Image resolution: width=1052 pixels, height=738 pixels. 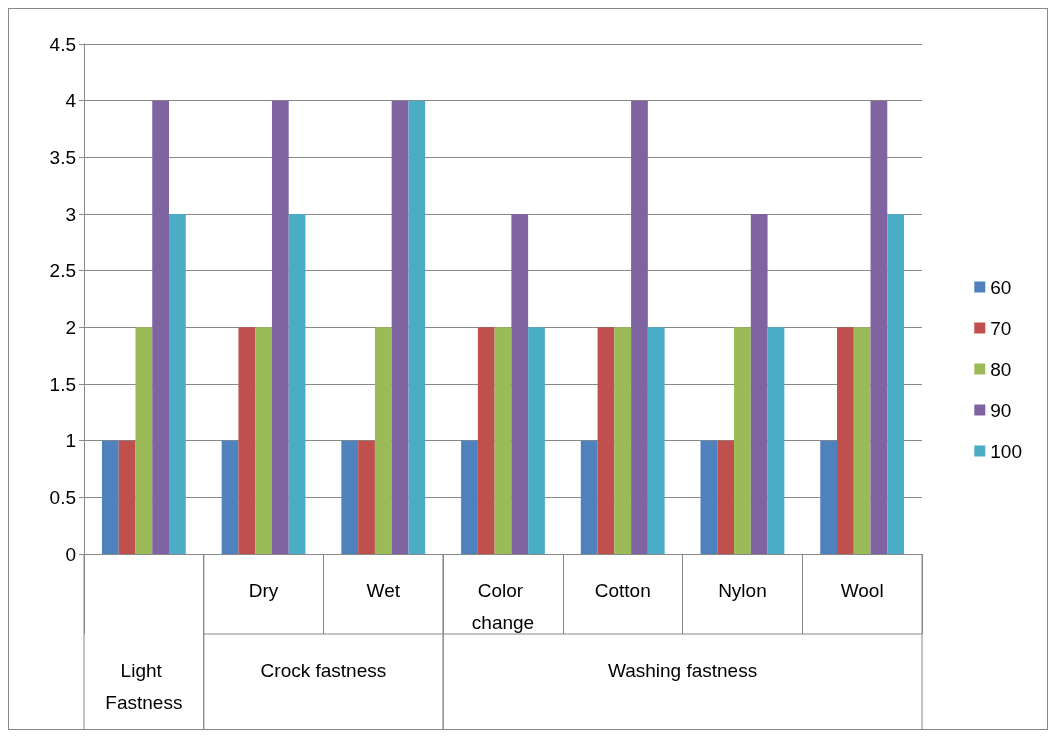 I want to click on legend-label: 90, so click(x=1001, y=410).